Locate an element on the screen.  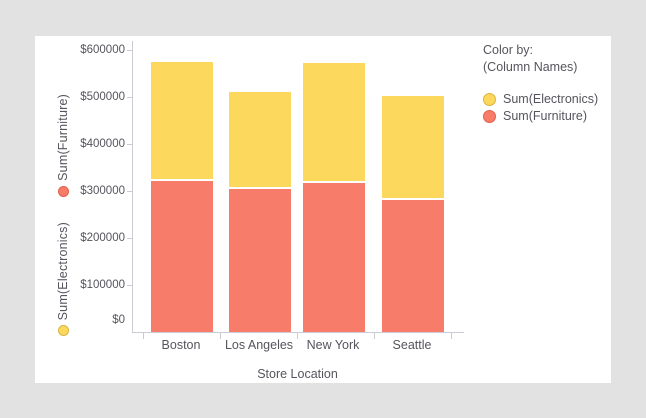
y-tick-label: $600000 is located at coordinates (102, 50).